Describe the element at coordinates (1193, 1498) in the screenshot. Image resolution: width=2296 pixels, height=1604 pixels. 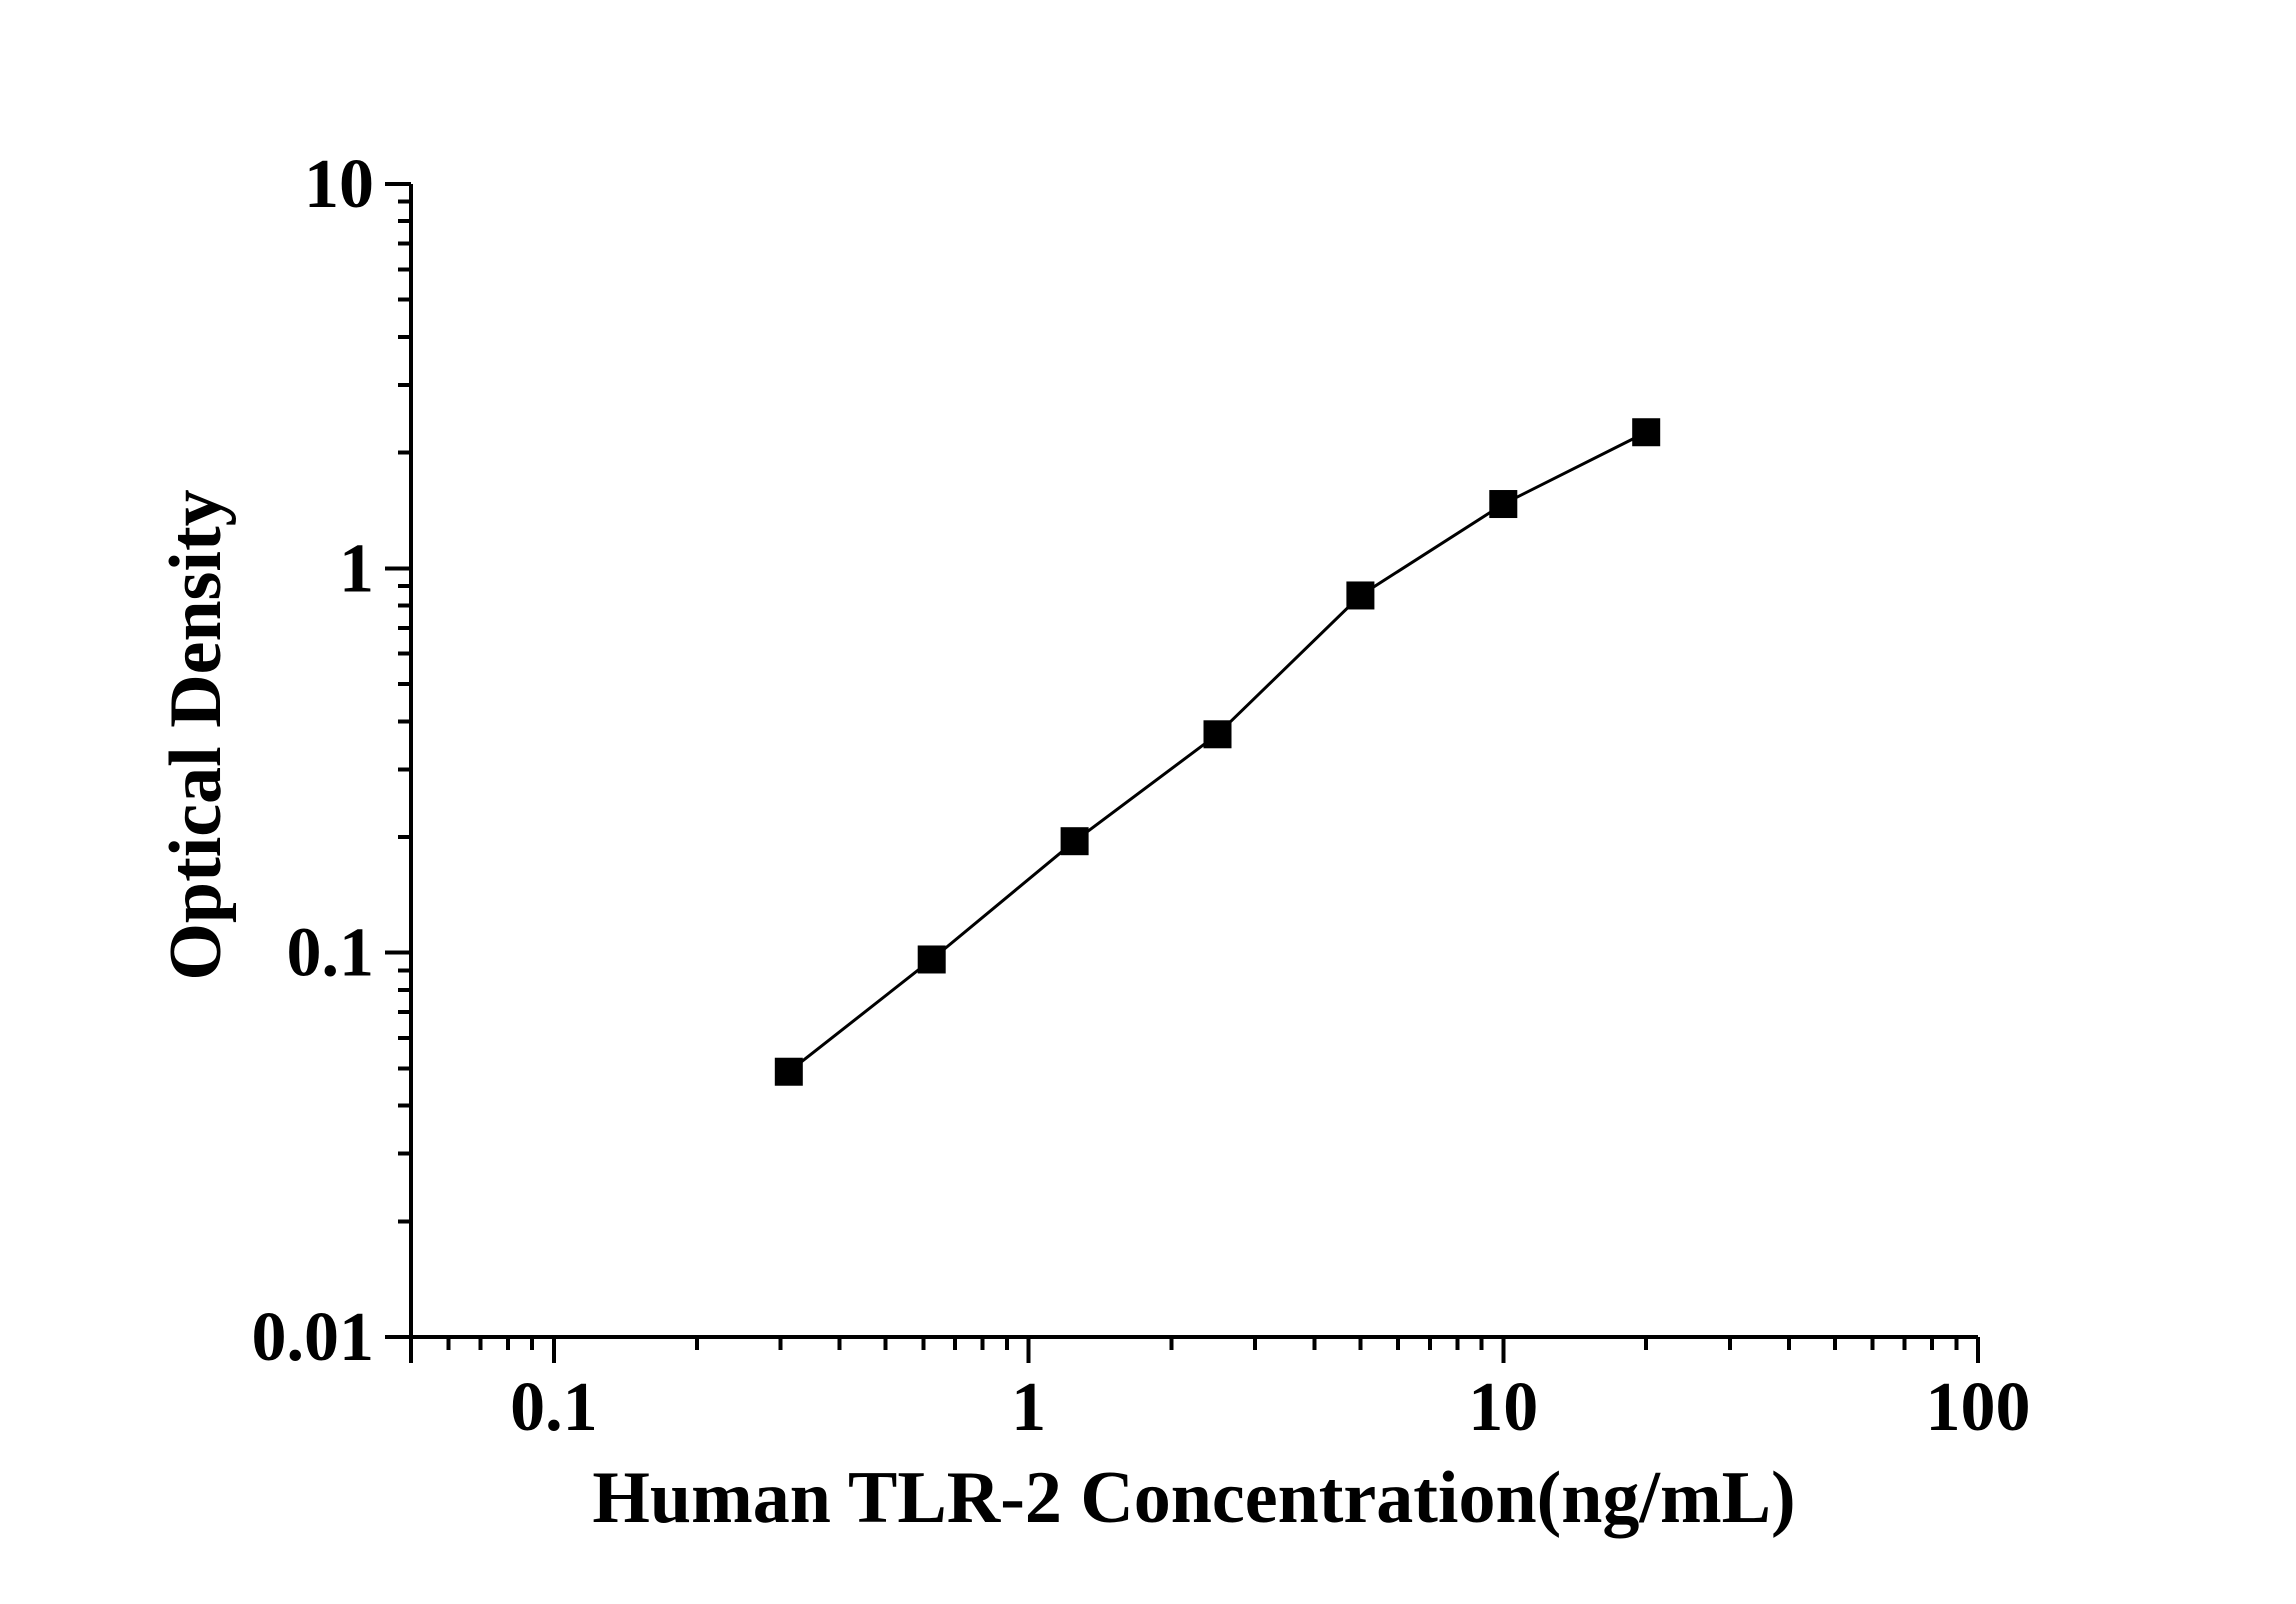
I see `x-axis-title: Human TLR-2 Concentration(ng/mL)` at that location.